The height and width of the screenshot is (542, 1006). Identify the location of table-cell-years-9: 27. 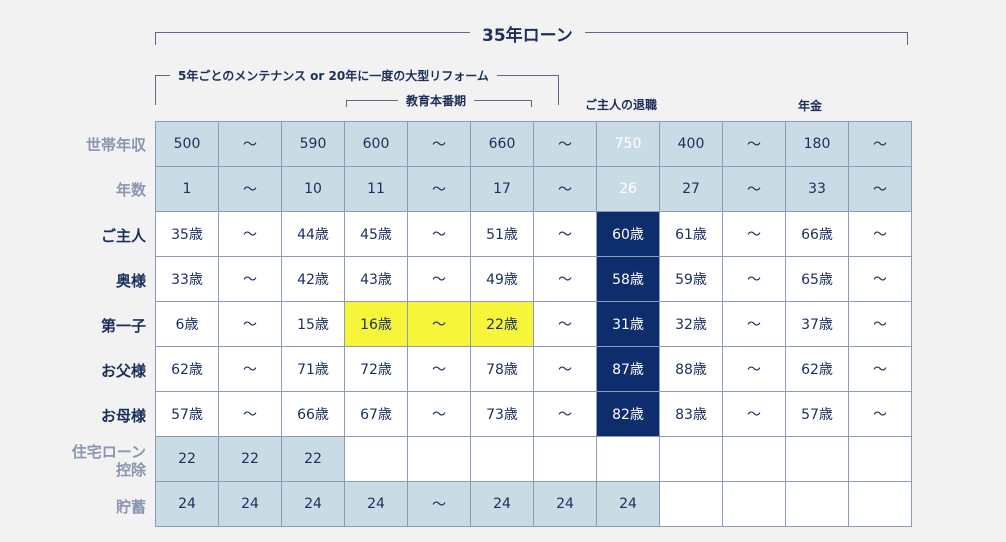
(691, 189).